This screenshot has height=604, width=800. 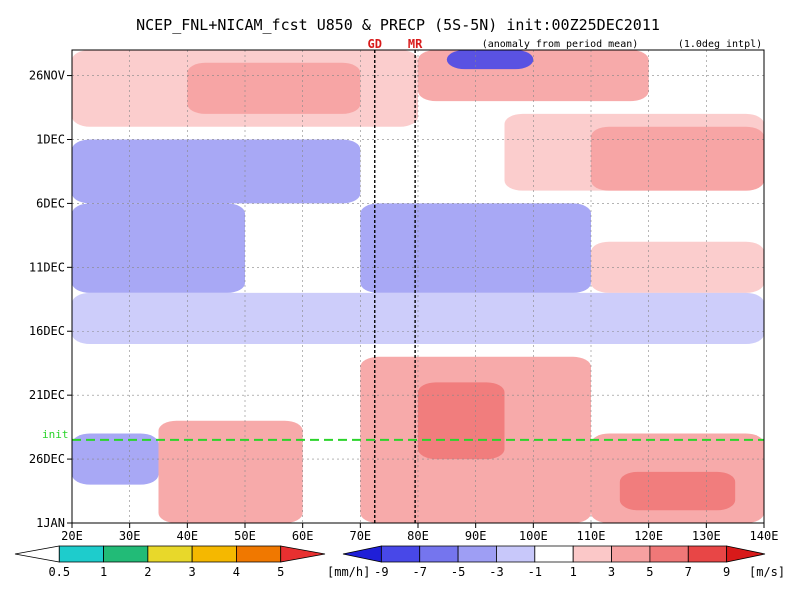 I want to click on y-axis-ticks: 26NOV 1DEC 6DEC 11DEC 16DEC 21DEC 26DEC 1JAN, so click(x=50, y=299).